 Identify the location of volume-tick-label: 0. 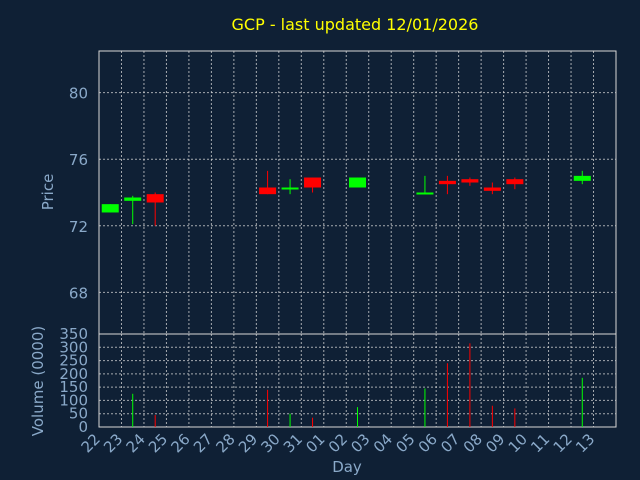
(83, 427).